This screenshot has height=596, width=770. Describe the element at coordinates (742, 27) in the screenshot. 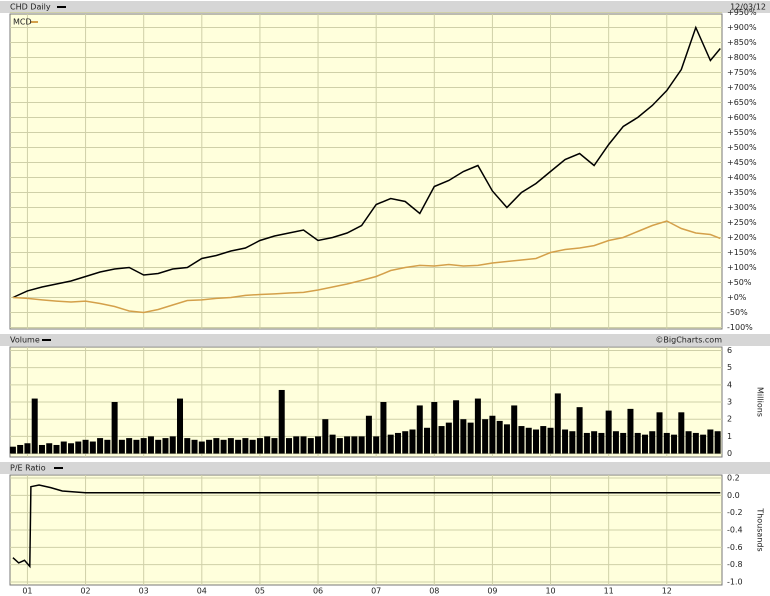

I see `y-tick-label: +900%` at that location.